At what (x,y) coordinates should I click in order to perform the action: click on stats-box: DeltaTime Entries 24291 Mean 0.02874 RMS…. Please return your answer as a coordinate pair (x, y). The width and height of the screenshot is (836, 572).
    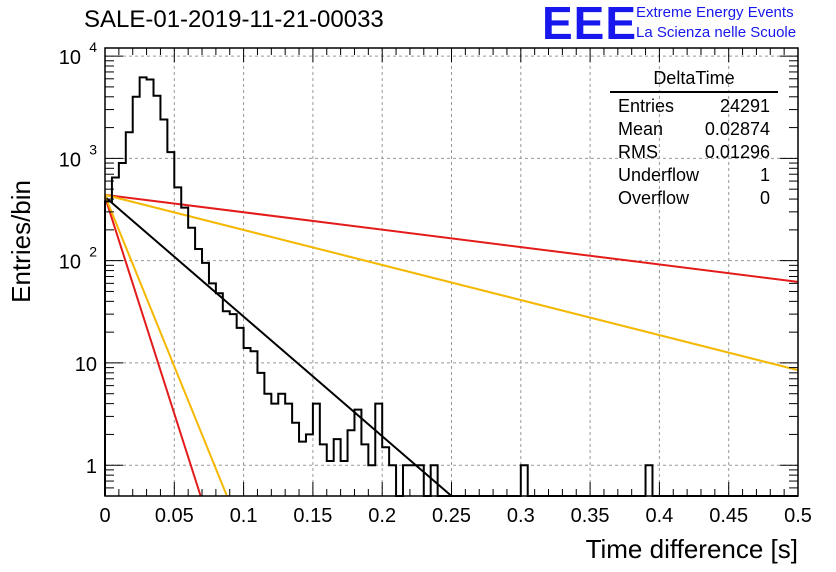
    Looking at the image, I should click on (694, 139).